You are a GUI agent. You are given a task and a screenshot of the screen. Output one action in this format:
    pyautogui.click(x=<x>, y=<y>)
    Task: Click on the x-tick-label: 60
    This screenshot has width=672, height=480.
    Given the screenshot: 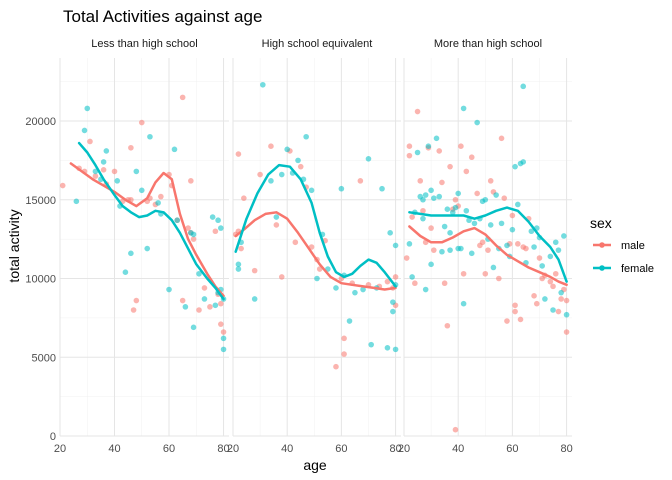 What is the action you would take?
    pyautogui.click(x=341, y=449)
    